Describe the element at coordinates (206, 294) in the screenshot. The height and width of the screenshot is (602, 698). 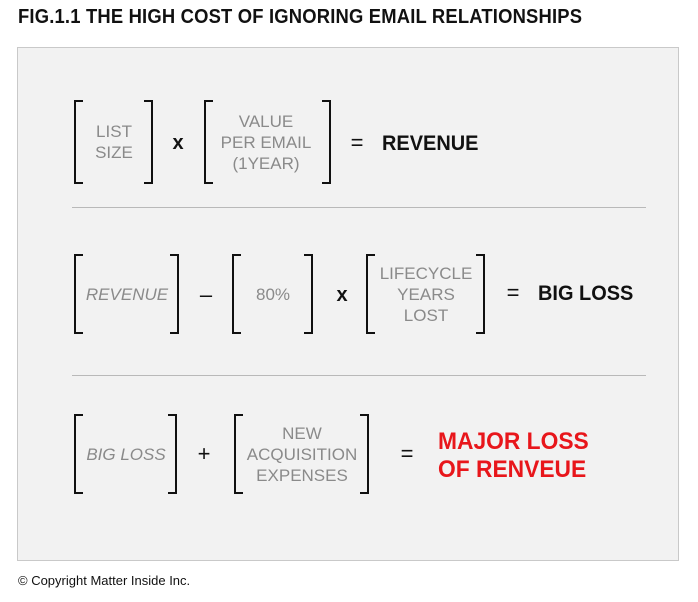
I see `minus-operator: –` at that location.